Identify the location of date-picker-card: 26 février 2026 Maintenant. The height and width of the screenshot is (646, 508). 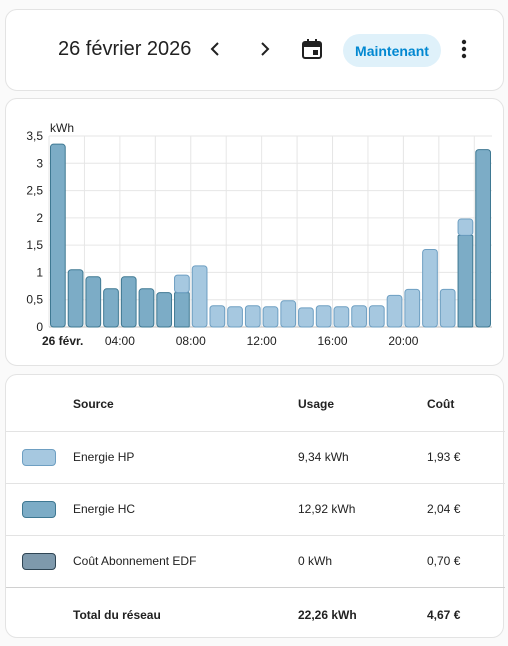
(254, 50).